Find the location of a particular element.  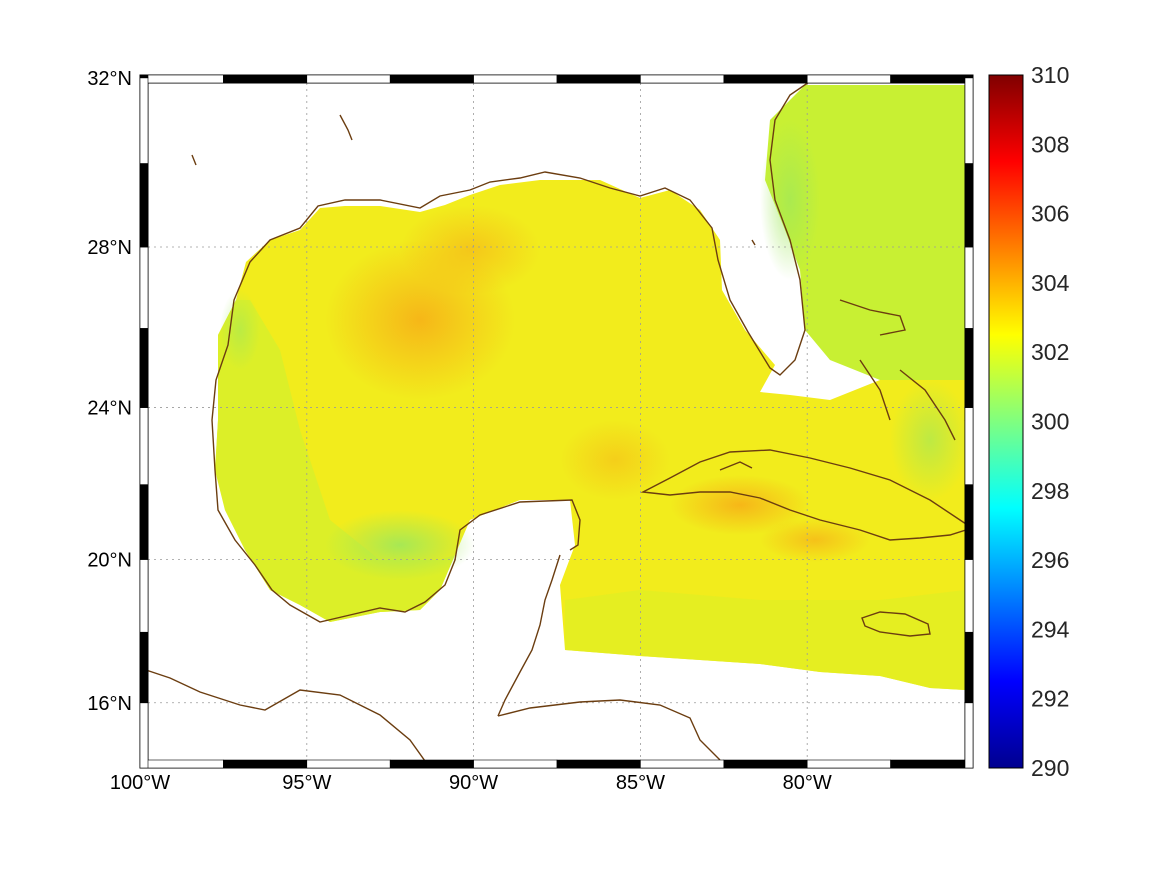

warm-spot-northern-gulf is located at coordinates (470, 250).